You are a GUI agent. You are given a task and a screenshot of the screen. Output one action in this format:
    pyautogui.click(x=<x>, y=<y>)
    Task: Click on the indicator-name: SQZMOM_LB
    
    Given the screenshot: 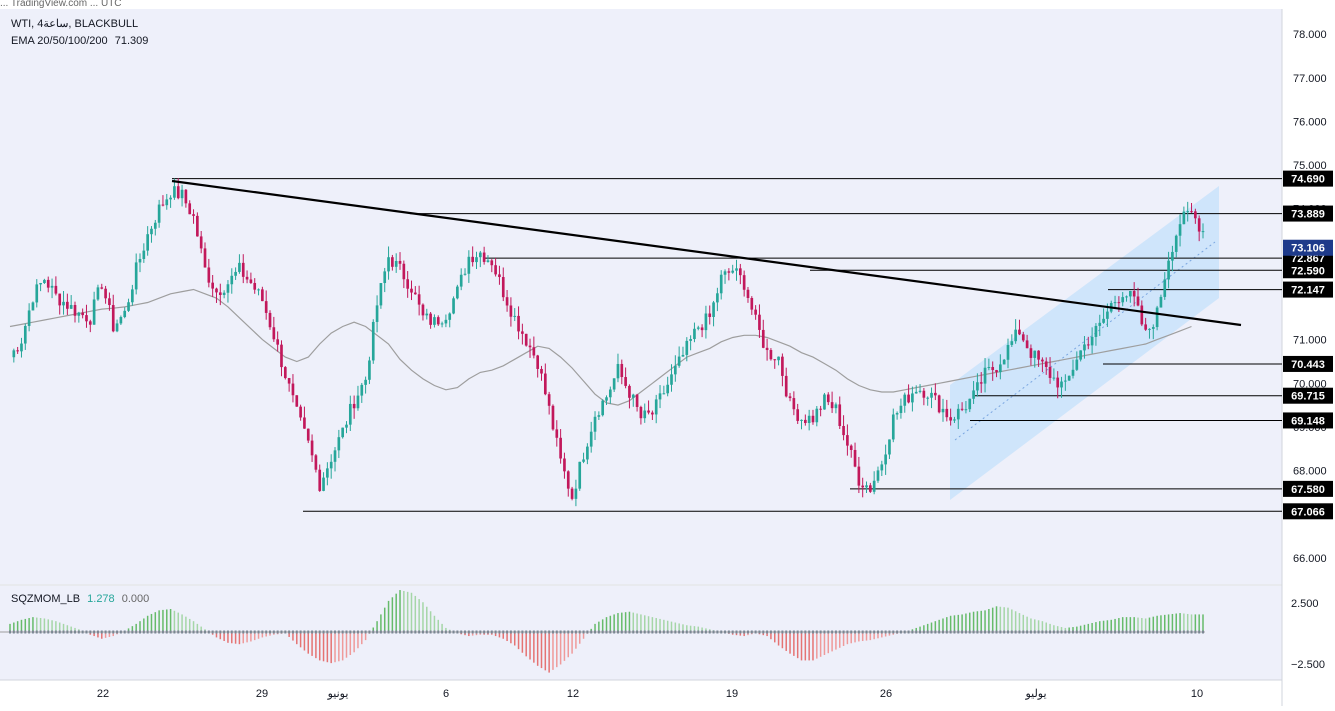 What is the action you would take?
    pyautogui.click(x=46, y=599)
    